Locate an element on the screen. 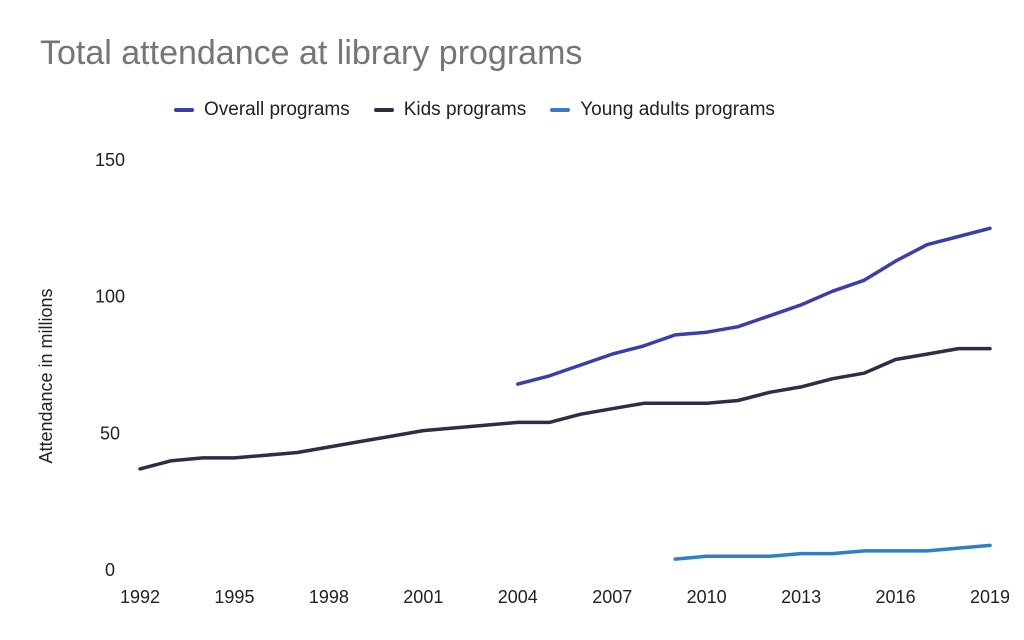  x-tick-label-2019: 2019 is located at coordinates (990, 597).